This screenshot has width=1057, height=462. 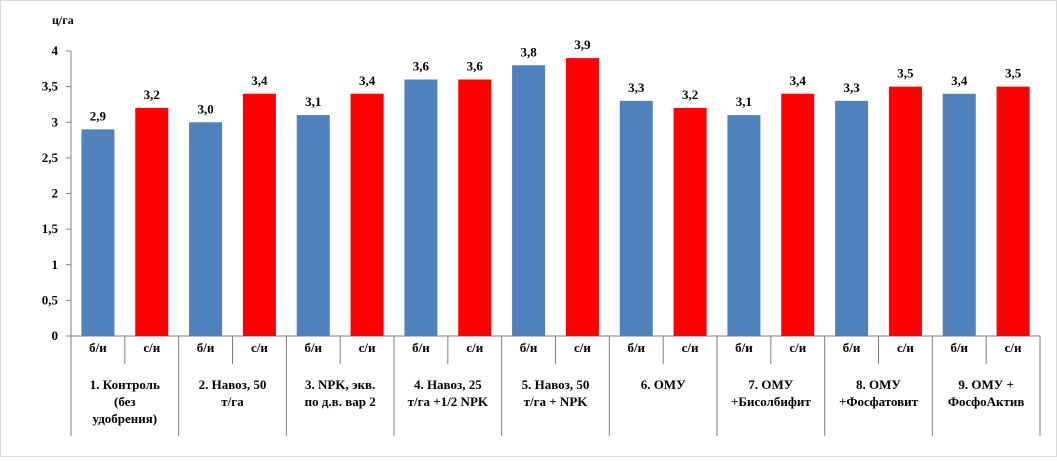 I want to click on x-category-label: 1. Контроль (без удобрения), so click(x=125, y=401).